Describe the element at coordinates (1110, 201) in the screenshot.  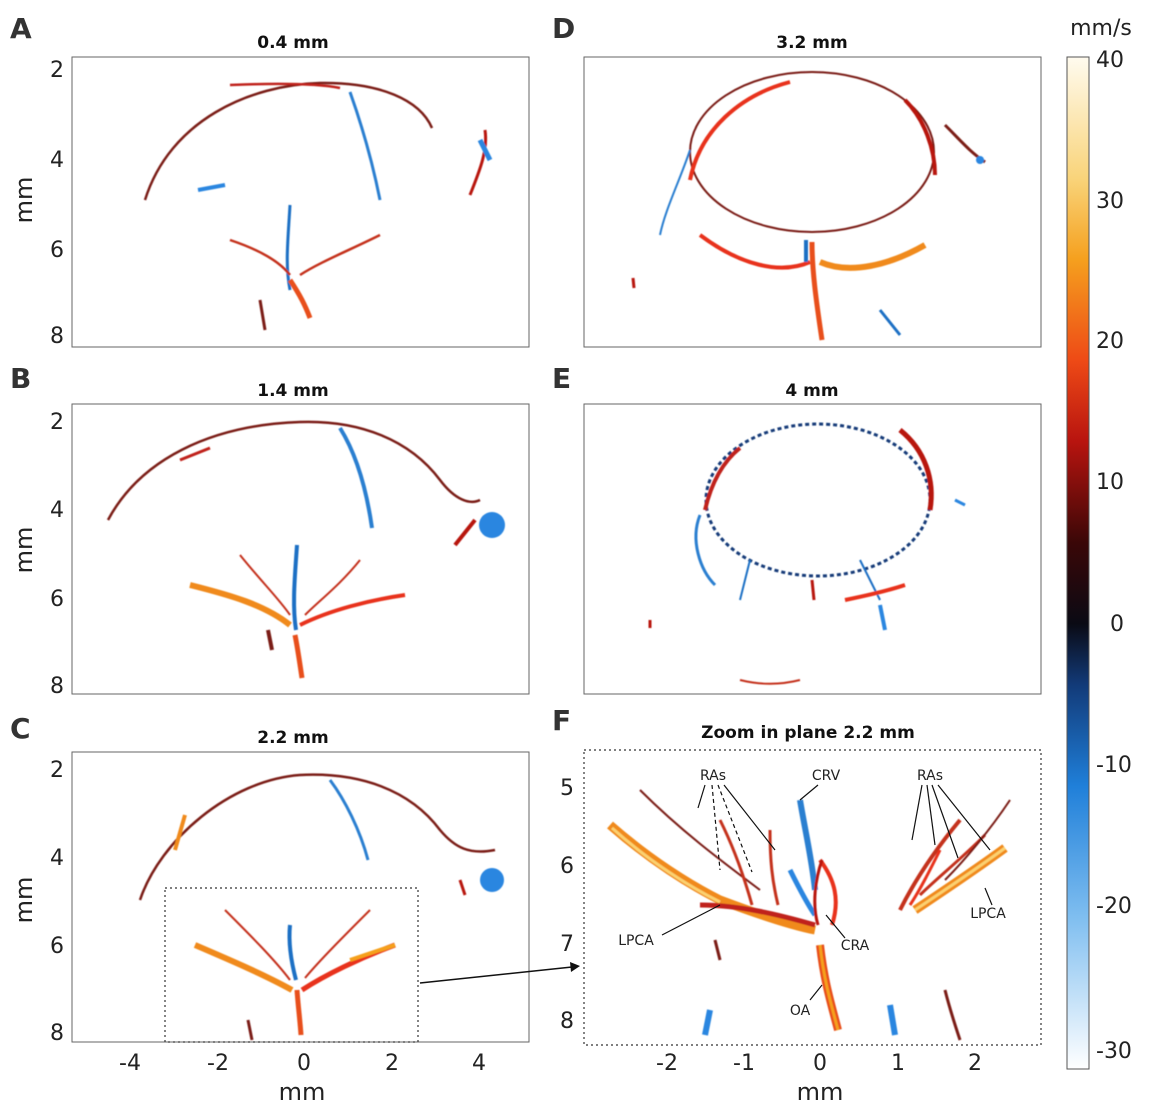
I see `colorbar-tick: 30` at that location.